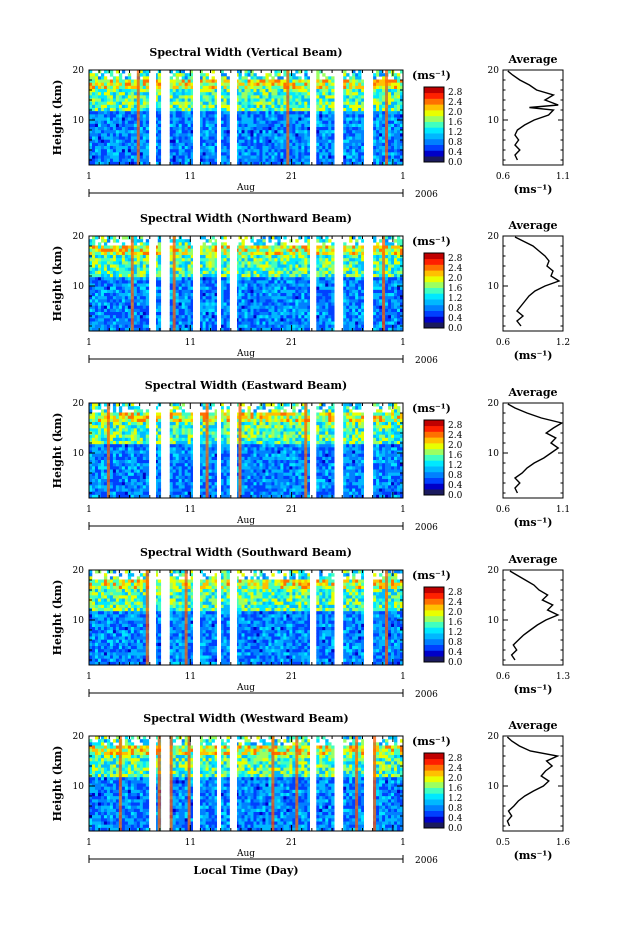 This screenshot has height=931, width=622. I want to click on colorbar-frame, so click(434, 124).